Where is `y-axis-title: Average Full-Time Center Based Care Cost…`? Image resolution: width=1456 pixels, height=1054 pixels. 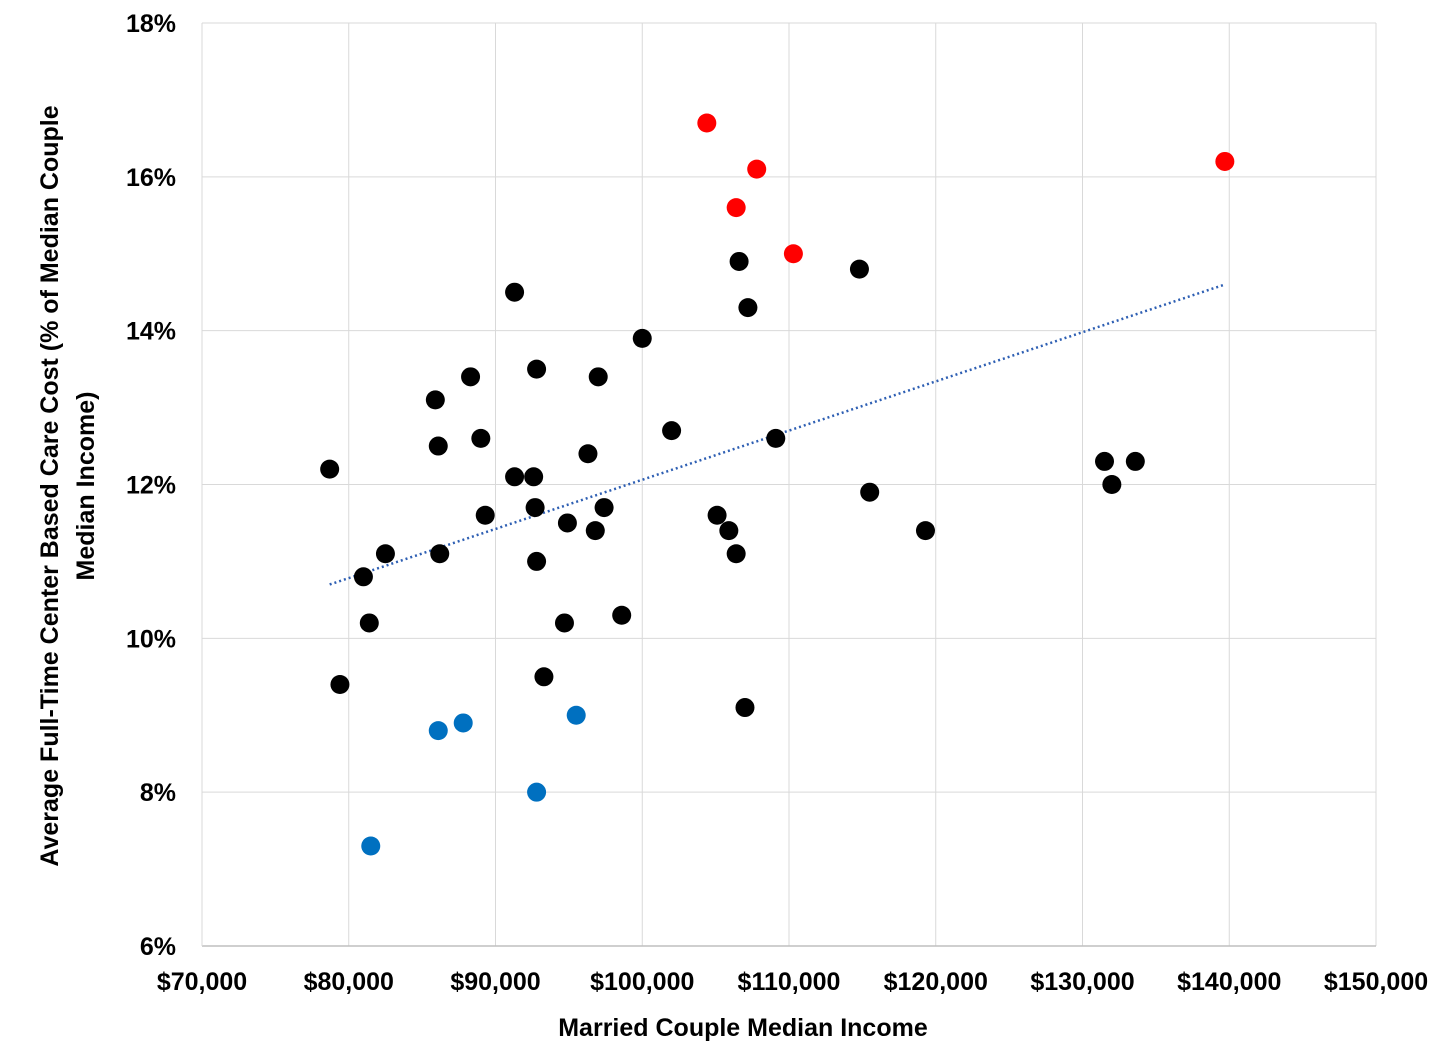
y-axis-title: Average Full-Time Center Based Care Cost… is located at coordinates (68, 485).